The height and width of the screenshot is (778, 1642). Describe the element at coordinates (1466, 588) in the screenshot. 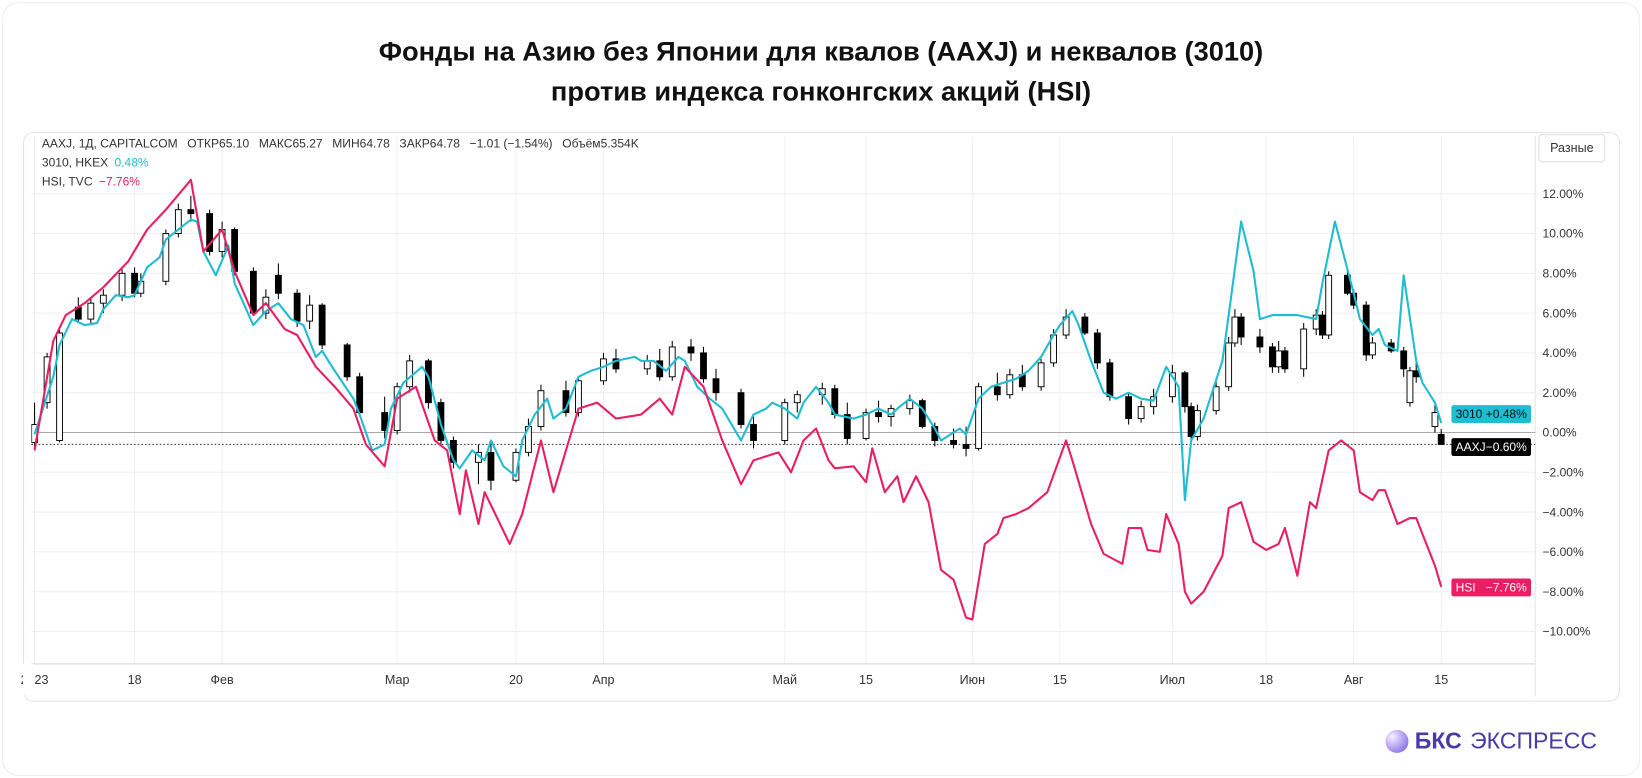

I see `price-label-name: HSI` at that location.